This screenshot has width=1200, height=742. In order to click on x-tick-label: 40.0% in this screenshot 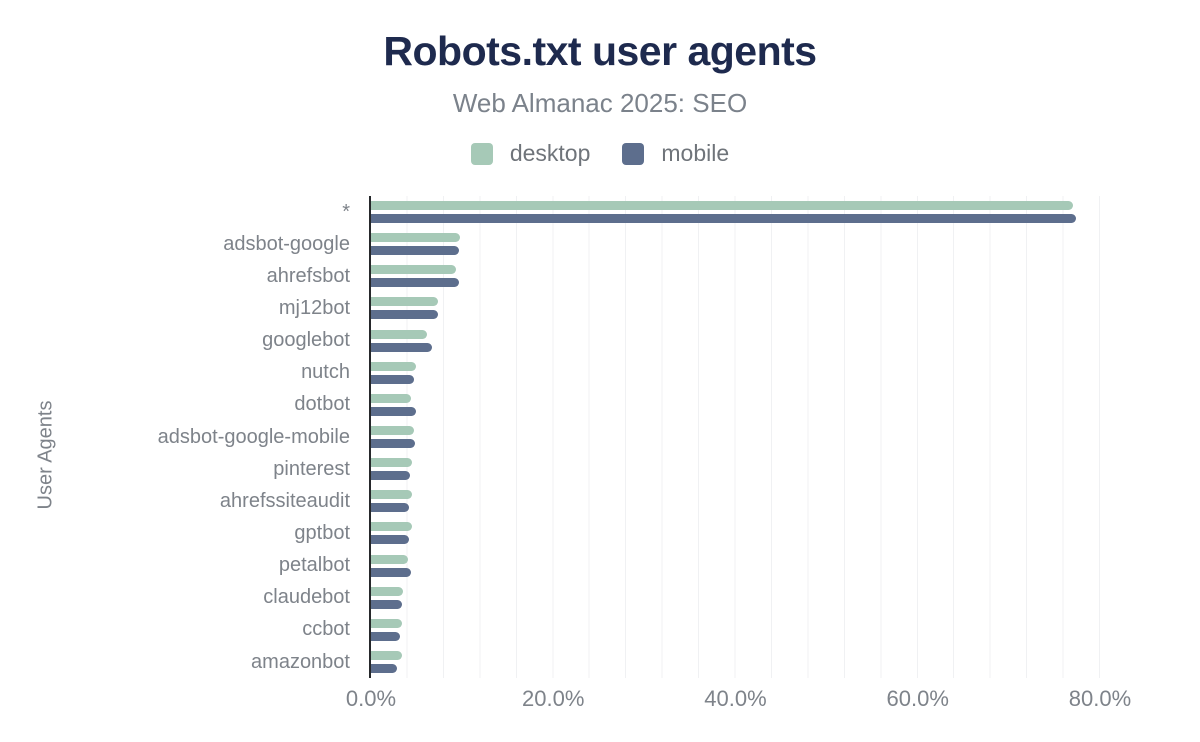, I will do `click(735, 698)`.